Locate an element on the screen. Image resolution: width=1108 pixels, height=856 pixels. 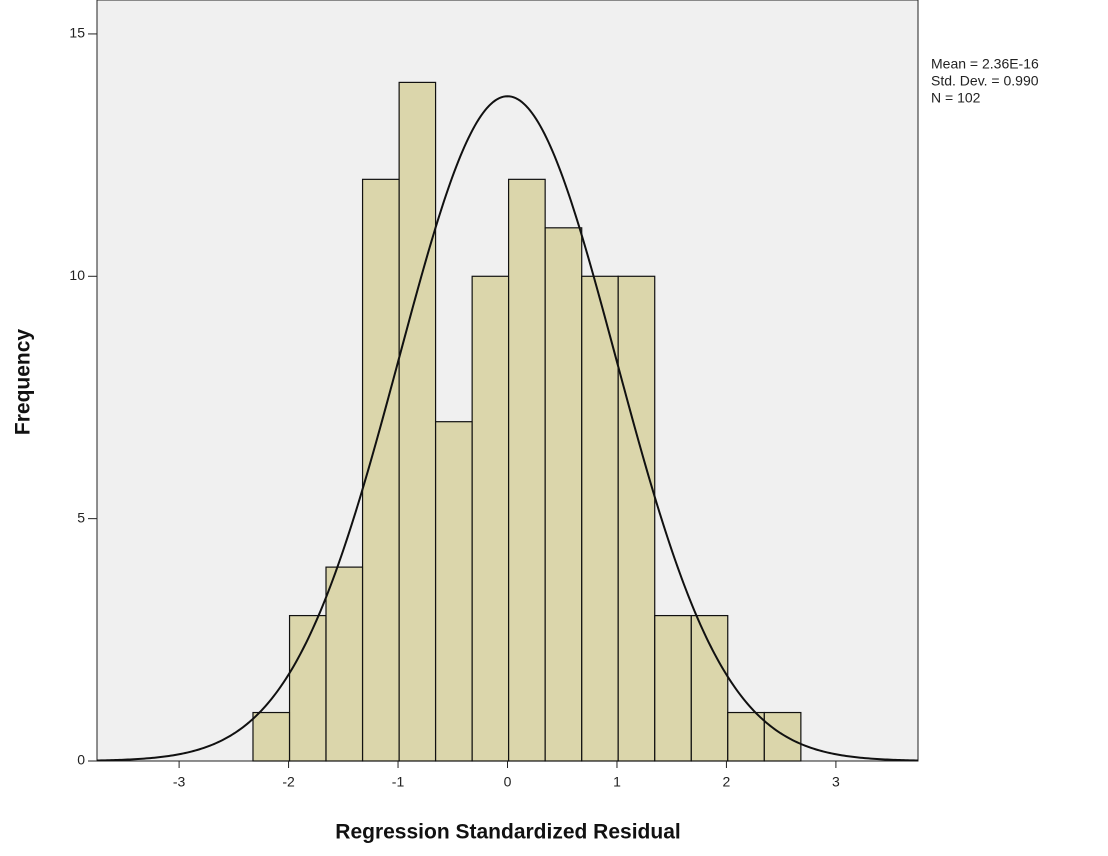
stat-label: Mean = 2.36E-16 is located at coordinates (985, 64).